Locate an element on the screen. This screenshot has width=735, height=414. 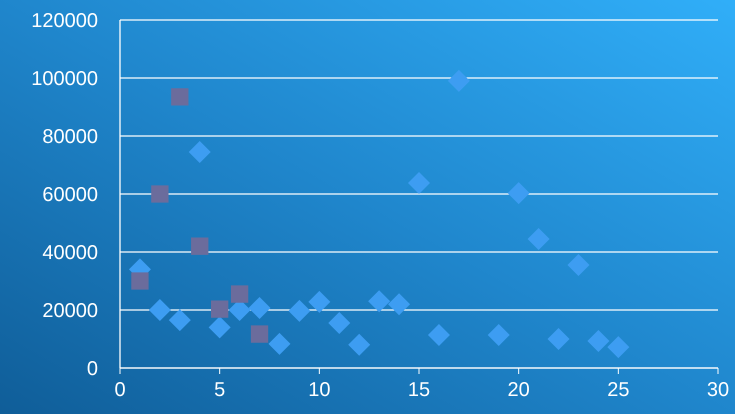
y-tick-label: 100000 is located at coordinates (64, 79).